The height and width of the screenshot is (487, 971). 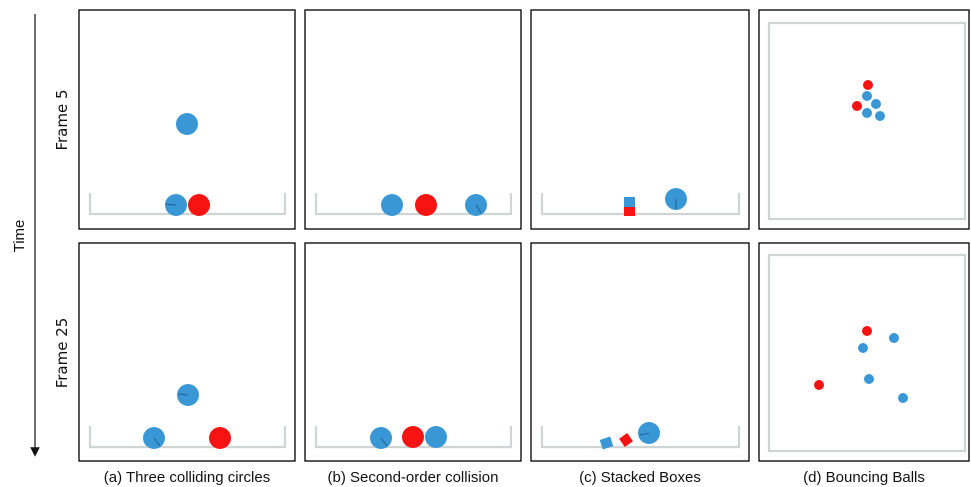 What do you see at coordinates (187, 477) in the screenshot?
I see `caption-a: (a) Three colliding circles` at bounding box center [187, 477].